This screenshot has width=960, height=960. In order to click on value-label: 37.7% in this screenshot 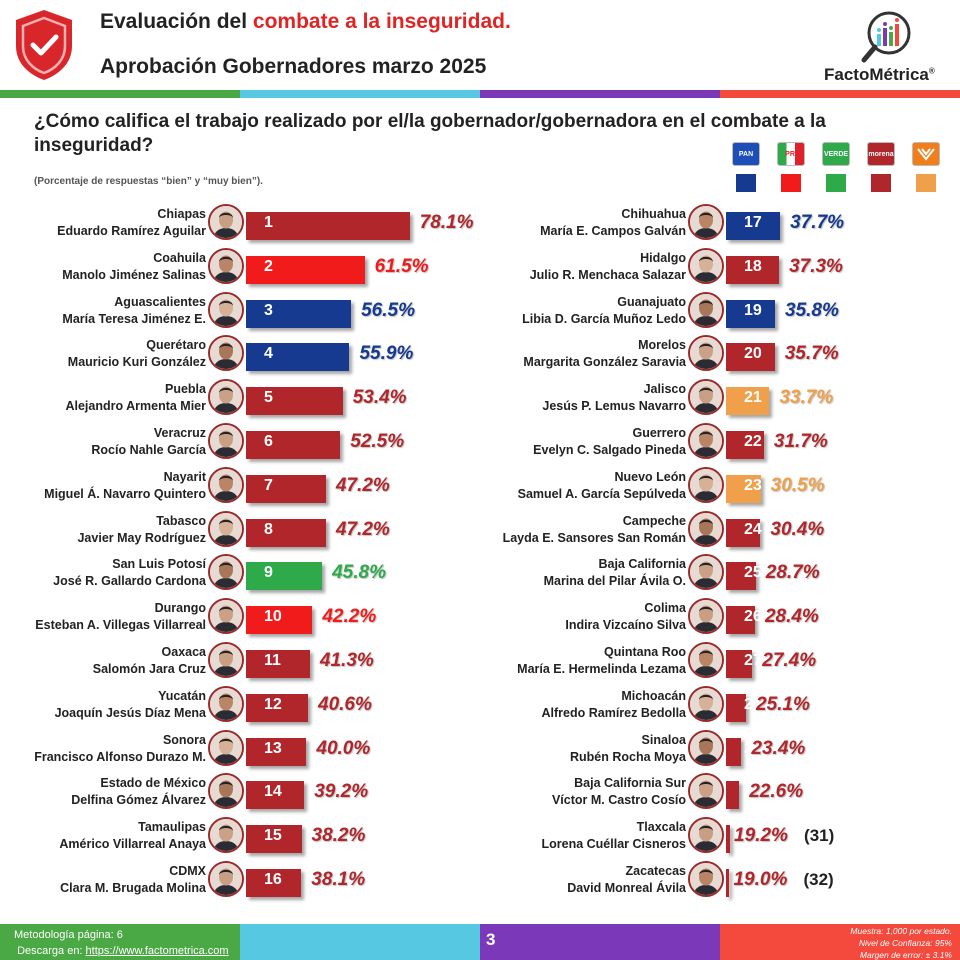, I will do `click(817, 222)`.